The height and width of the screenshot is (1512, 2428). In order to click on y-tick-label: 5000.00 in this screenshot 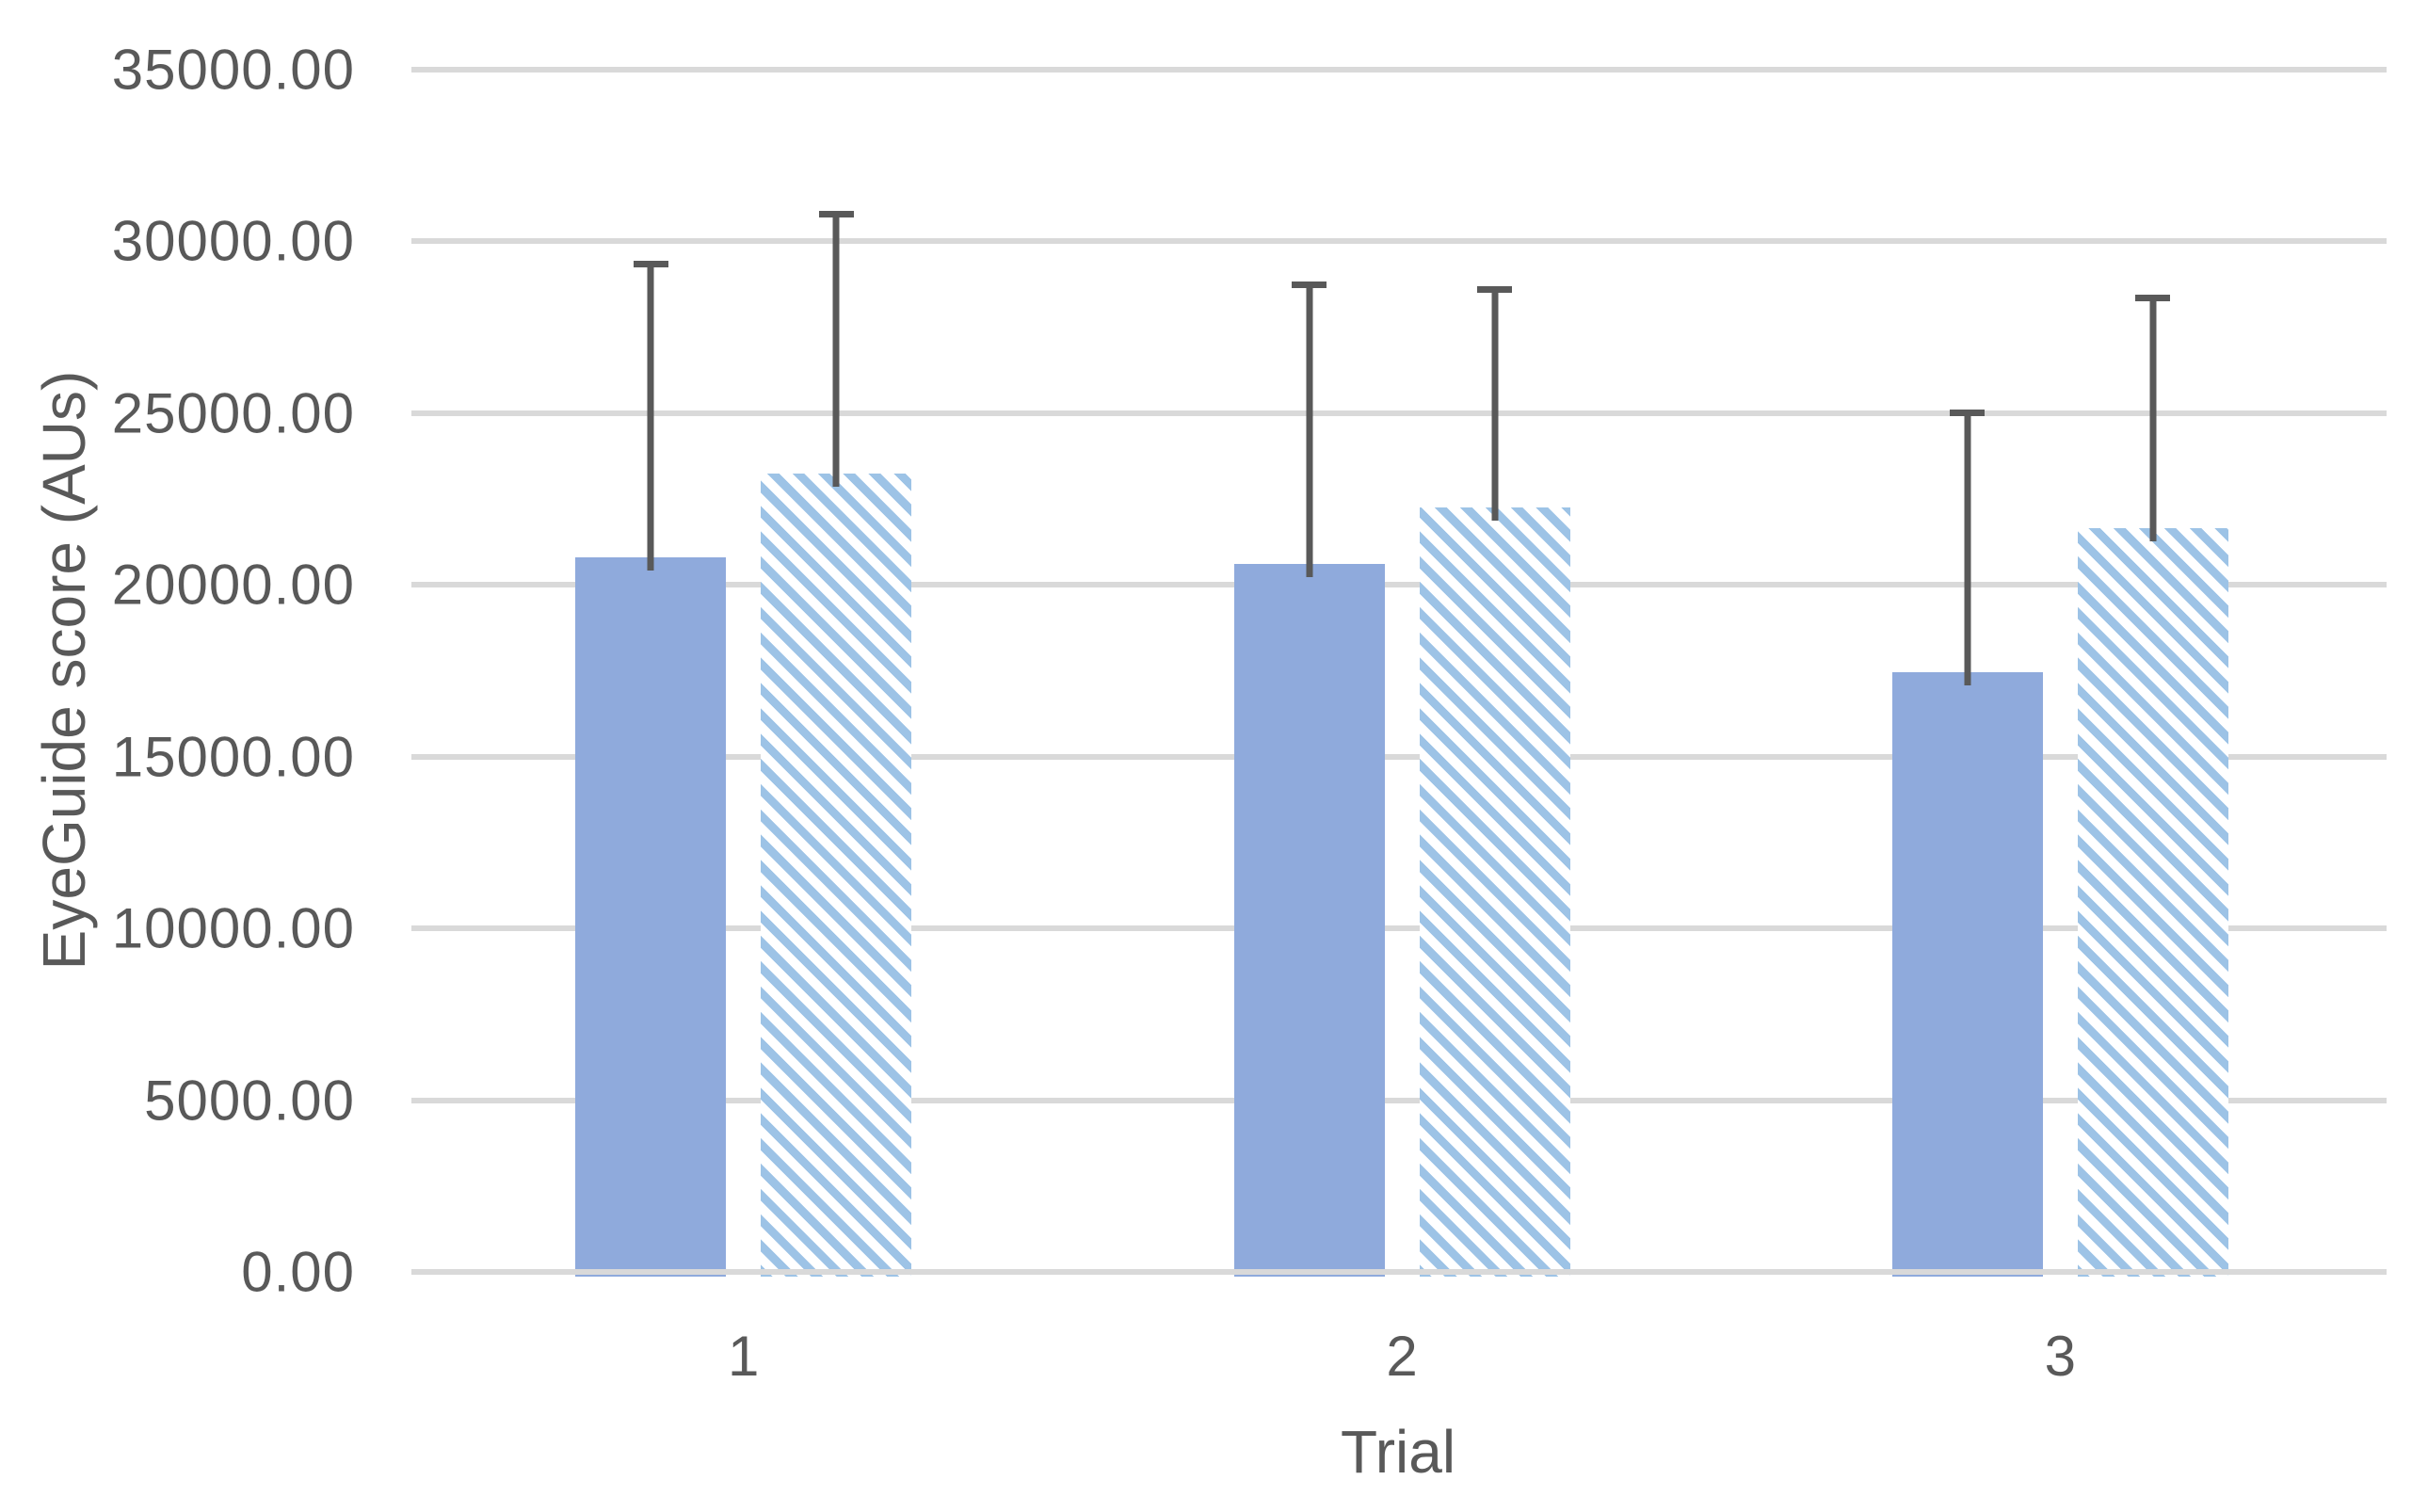, I will do `click(250, 1101)`.